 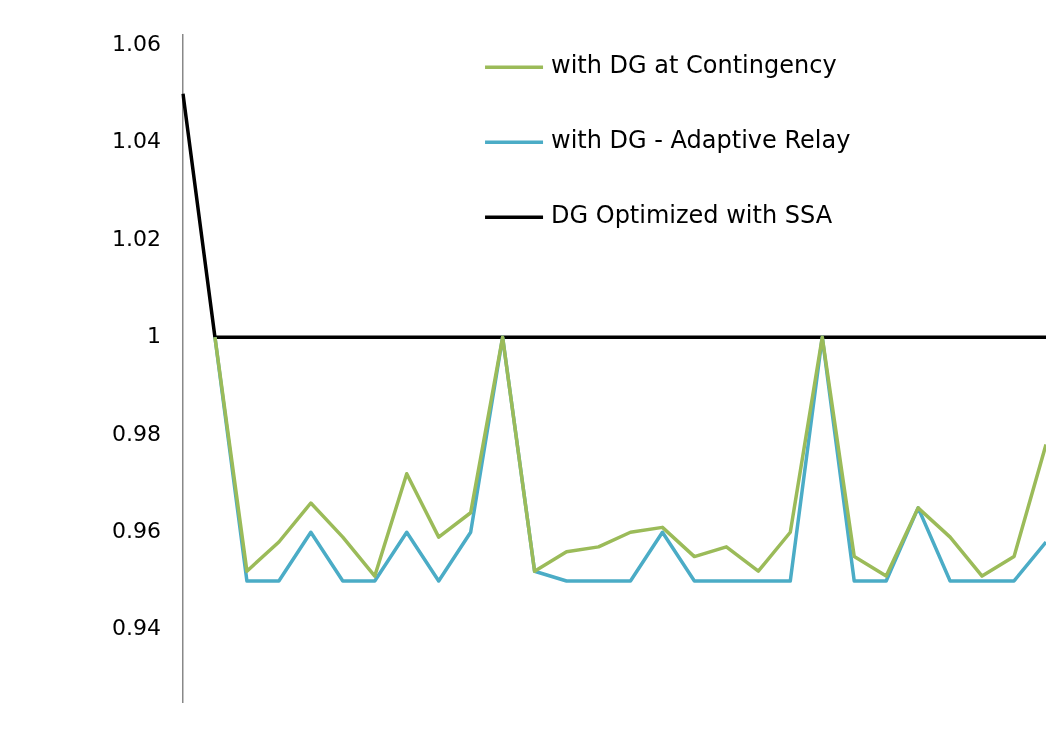 I want to click on legend-label: with DG at Contingency, so click(x=694, y=65).